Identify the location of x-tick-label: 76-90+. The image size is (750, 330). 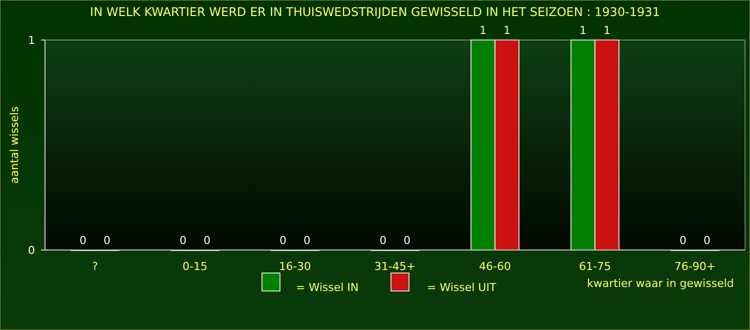
(695, 266).